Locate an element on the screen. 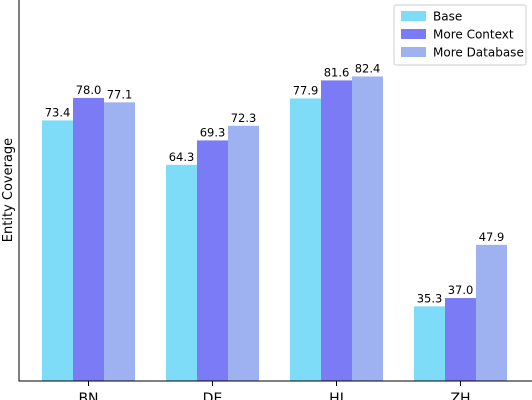 This screenshot has width=532, height=400. bar-de-base is located at coordinates (181, 272).